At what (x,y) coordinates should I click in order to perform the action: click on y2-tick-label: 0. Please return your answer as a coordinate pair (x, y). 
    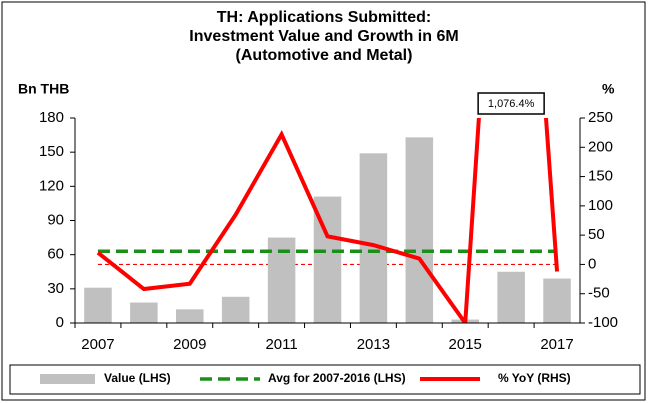
    Looking at the image, I should click on (592, 263).